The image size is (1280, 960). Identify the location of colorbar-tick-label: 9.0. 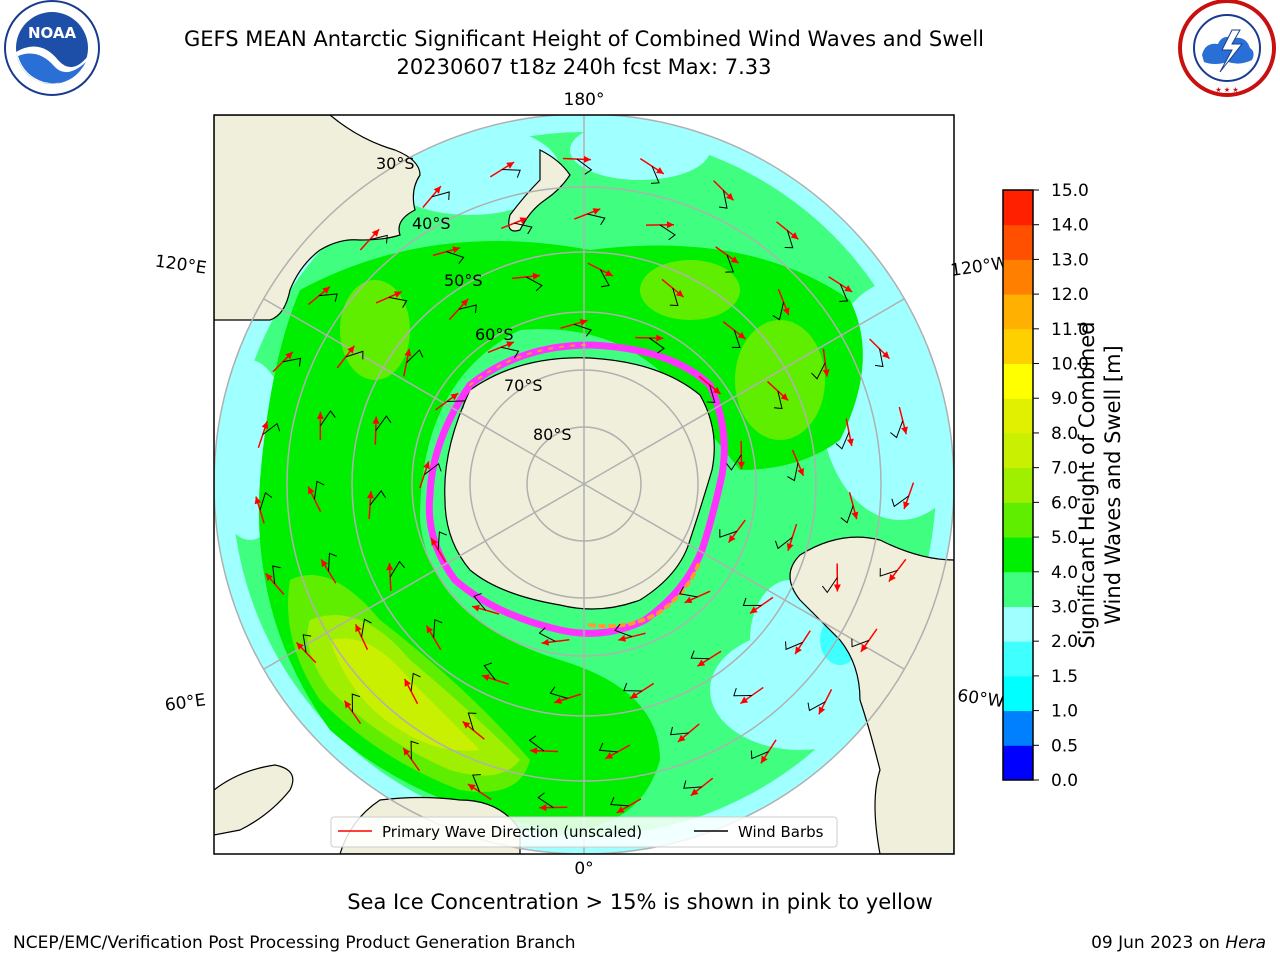
(1064, 399).